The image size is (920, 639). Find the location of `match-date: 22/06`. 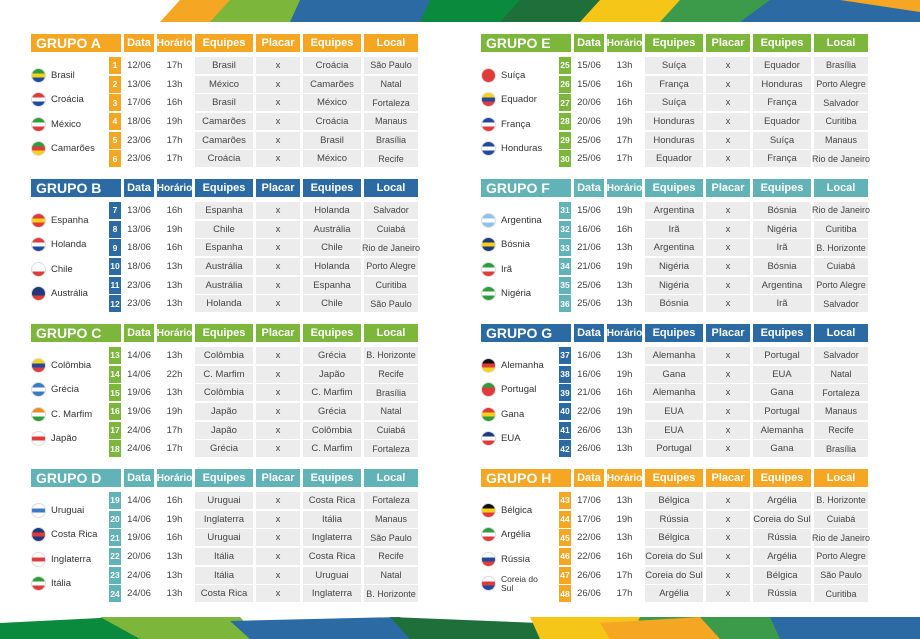

match-date: 22/06 is located at coordinates (589, 556).